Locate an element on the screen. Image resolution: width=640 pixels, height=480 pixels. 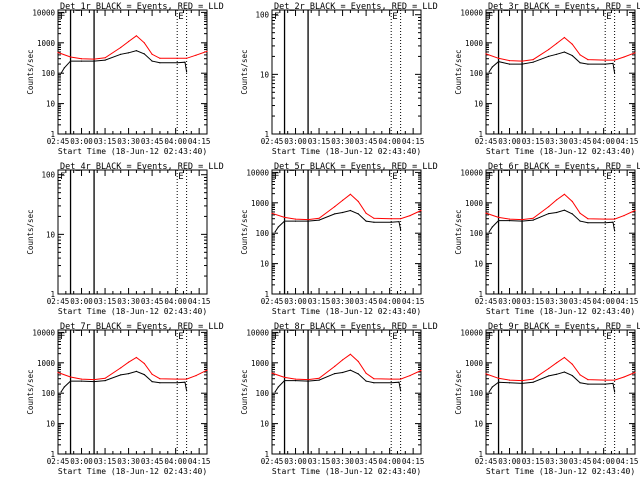
panel-title: Det_9r BLACK = Events, RED = LLD is located at coordinates (564, 327).